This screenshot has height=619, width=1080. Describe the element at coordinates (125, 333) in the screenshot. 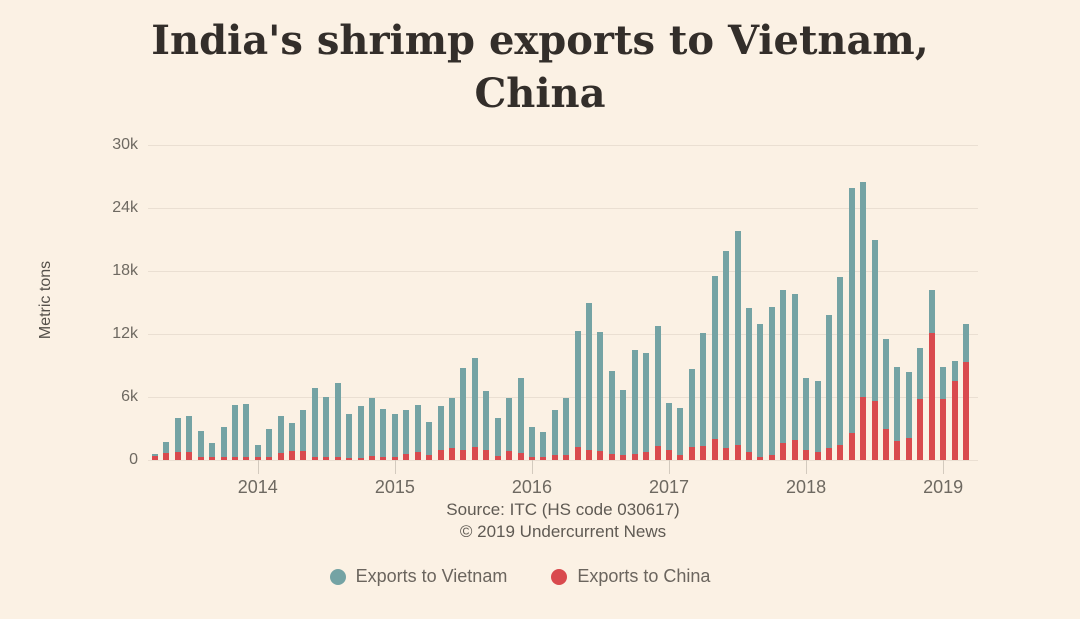

I see `y-tick-label: 12k` at that location.